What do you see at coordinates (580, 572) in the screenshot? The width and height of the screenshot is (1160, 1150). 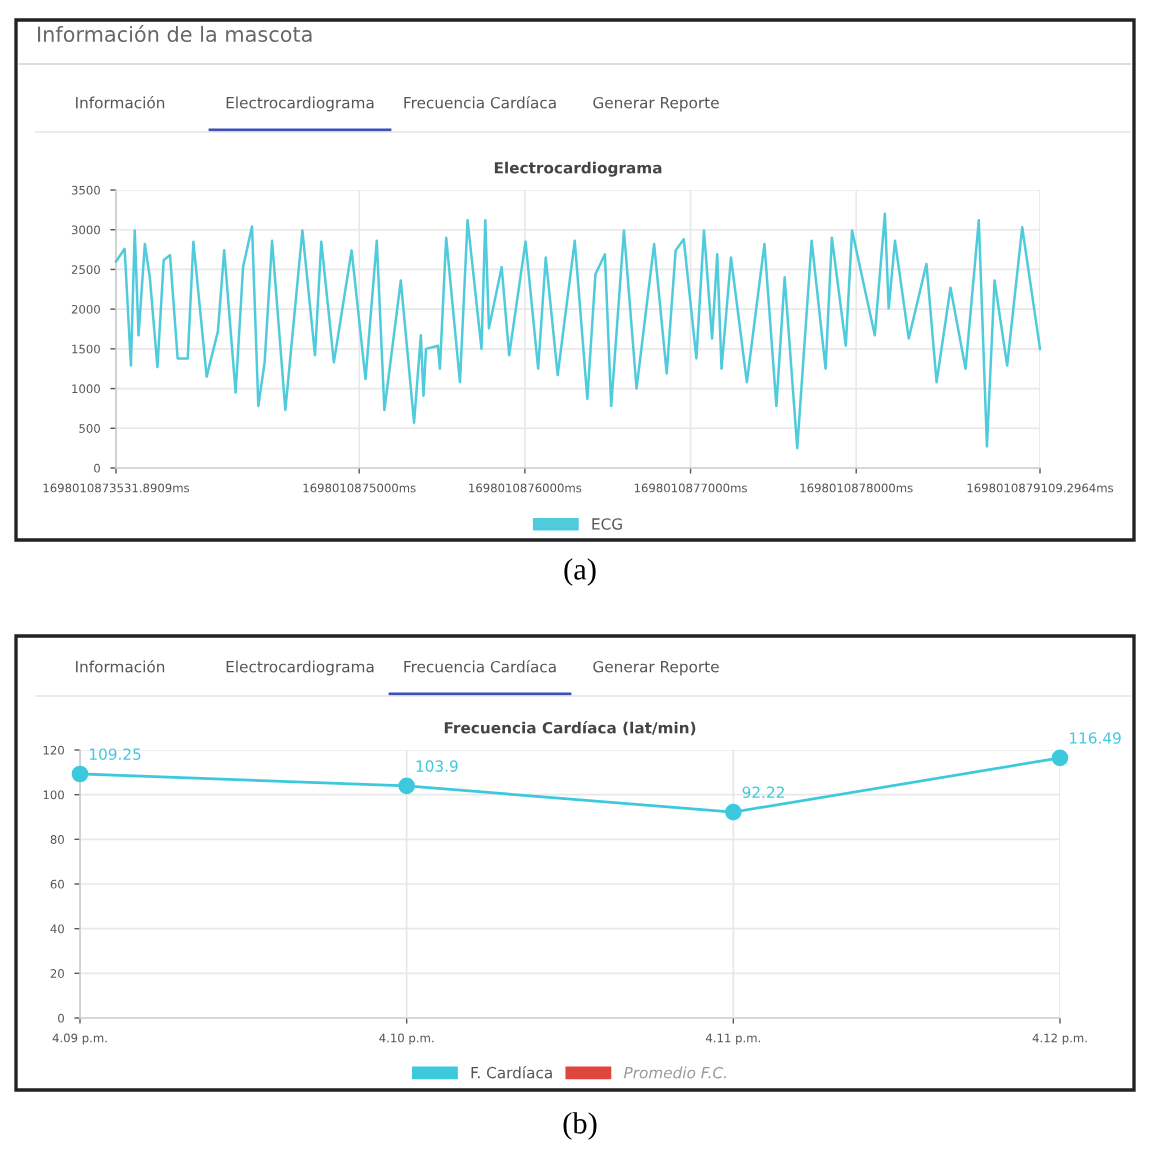 I see `text: (a)` at bounding box center [580, 572].